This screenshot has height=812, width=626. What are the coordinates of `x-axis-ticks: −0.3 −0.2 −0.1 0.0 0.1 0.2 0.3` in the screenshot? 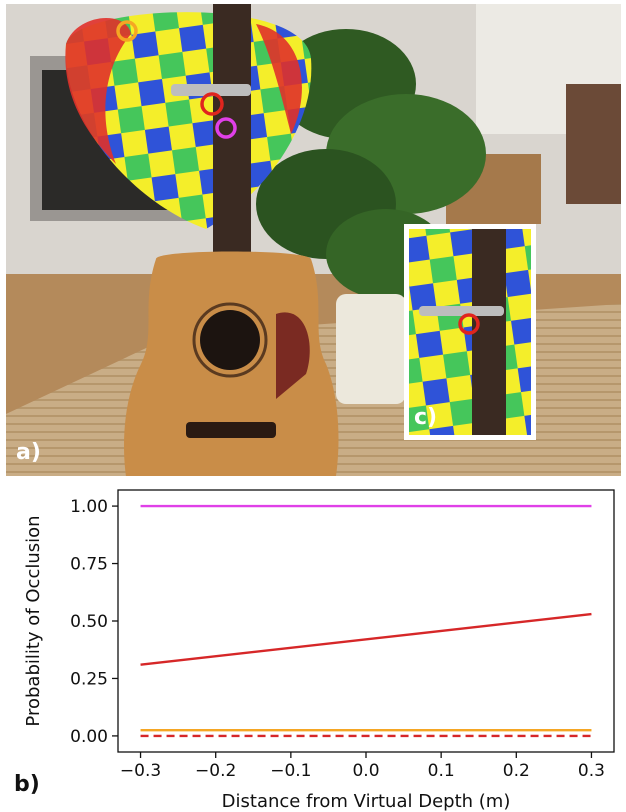 It's located at (362, 766).